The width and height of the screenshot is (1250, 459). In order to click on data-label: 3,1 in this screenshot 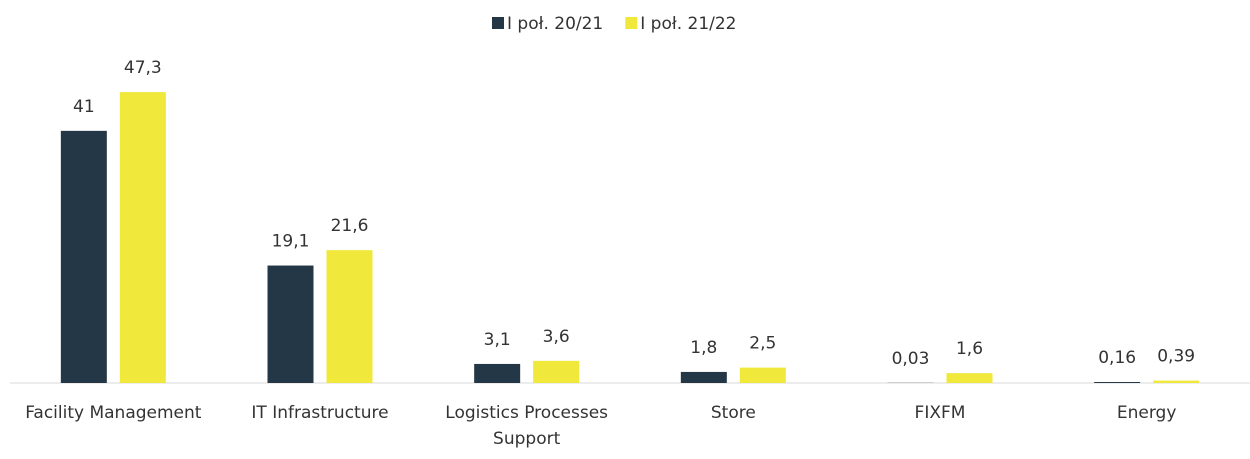, I will do `click(497, 340)`.